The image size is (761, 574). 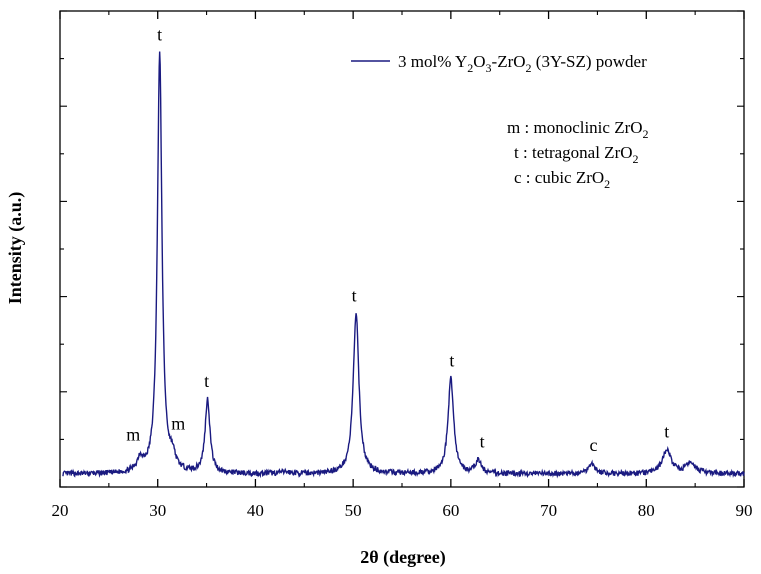 I want to click on x-tick-label: 60, so click(x=450, y=510).